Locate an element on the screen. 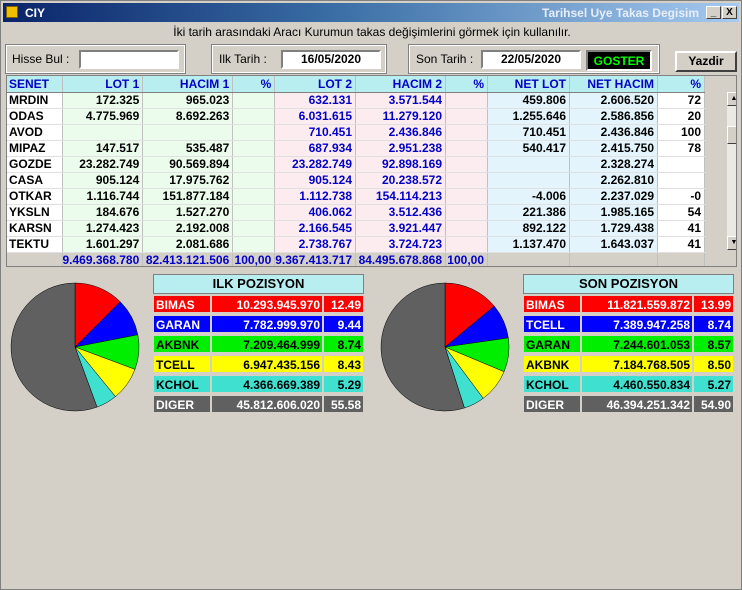 Image resolution: width=742 pixels, height=590 pixels. grid-vertical-scrollbar: ▲ ▼ is located at coordinates (731, 171).